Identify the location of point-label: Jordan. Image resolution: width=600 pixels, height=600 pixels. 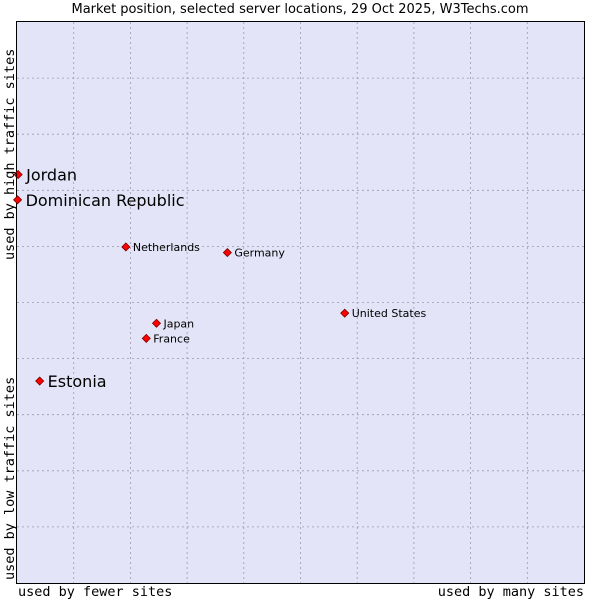
(51, 175).